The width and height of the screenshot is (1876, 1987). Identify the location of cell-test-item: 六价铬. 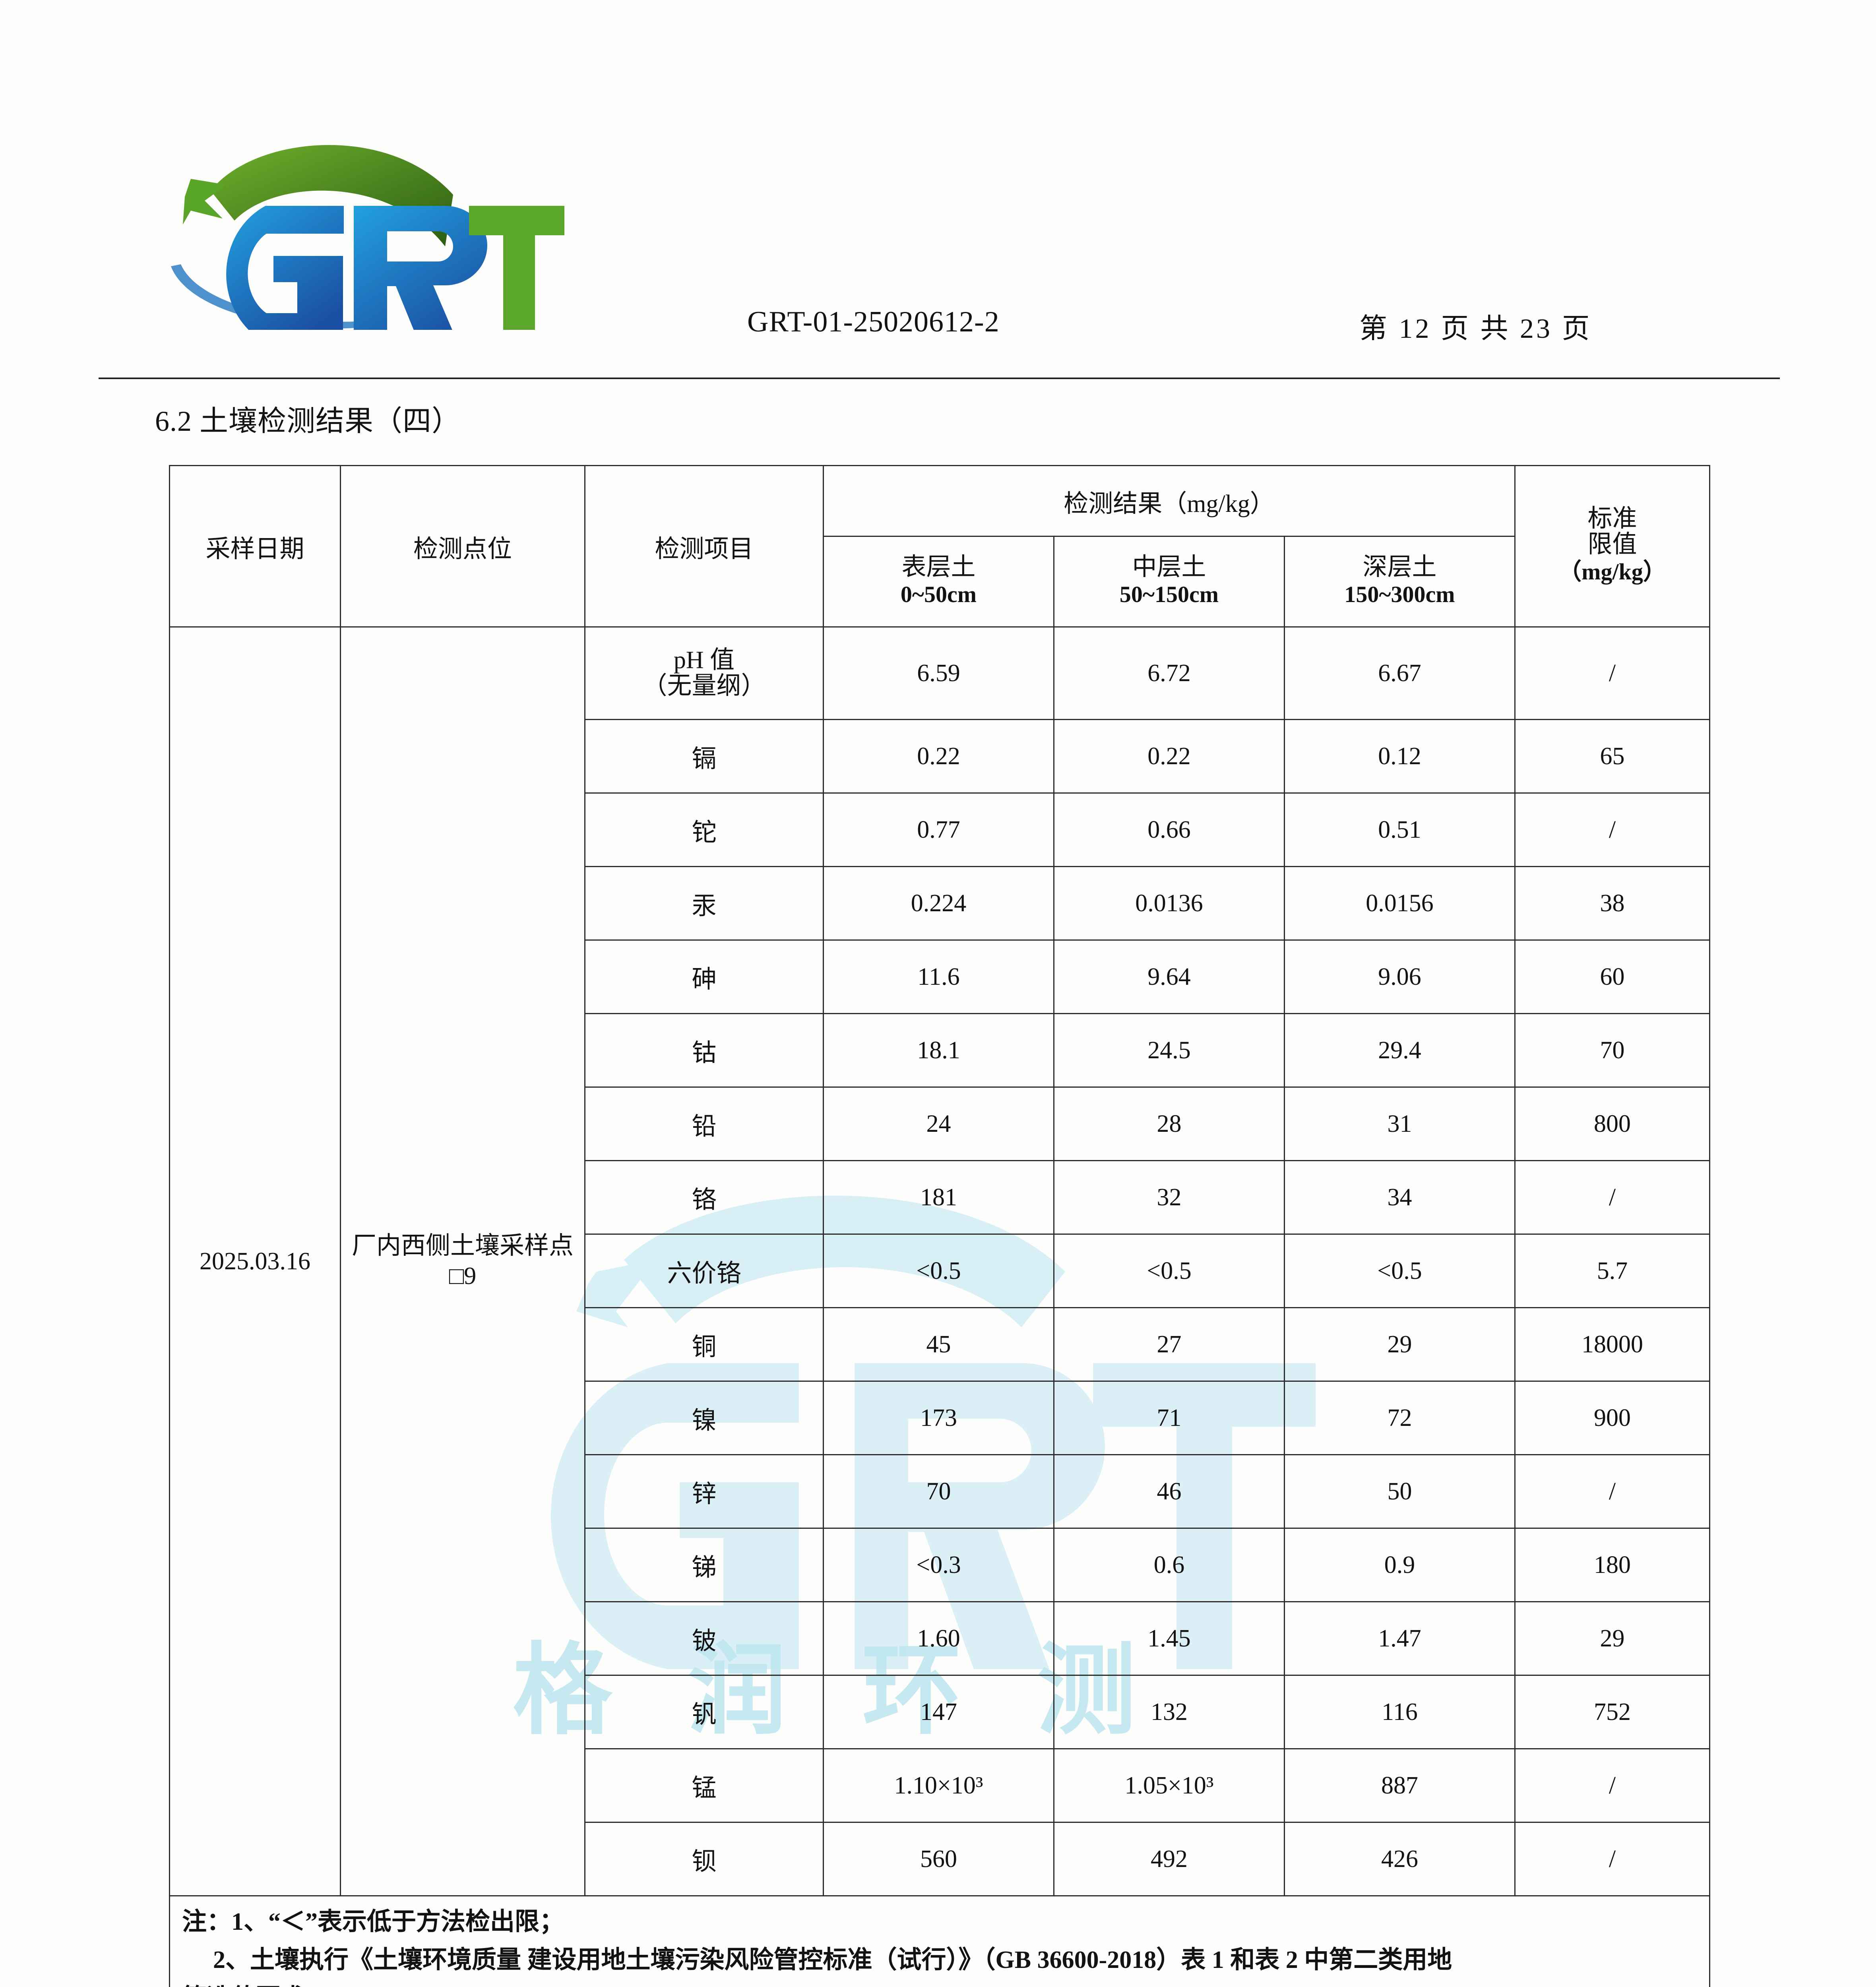
(704, 1271).